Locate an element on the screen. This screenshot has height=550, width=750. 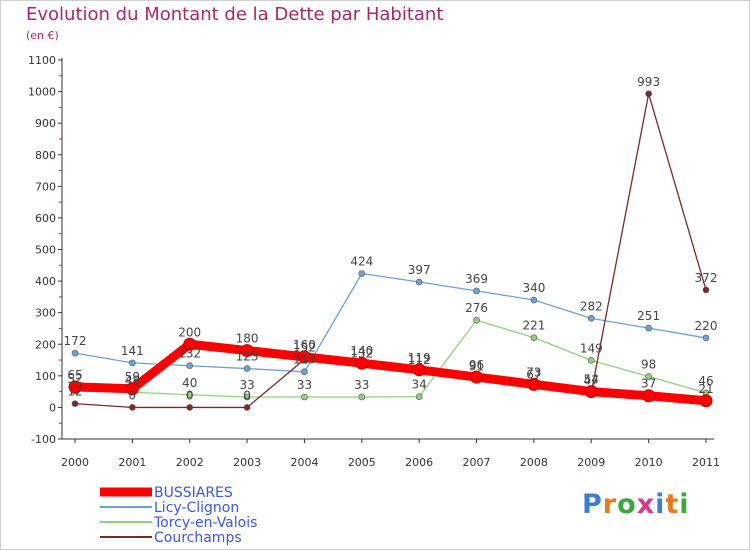
y-tick-label: 500 is located at coordinates (45, 250).